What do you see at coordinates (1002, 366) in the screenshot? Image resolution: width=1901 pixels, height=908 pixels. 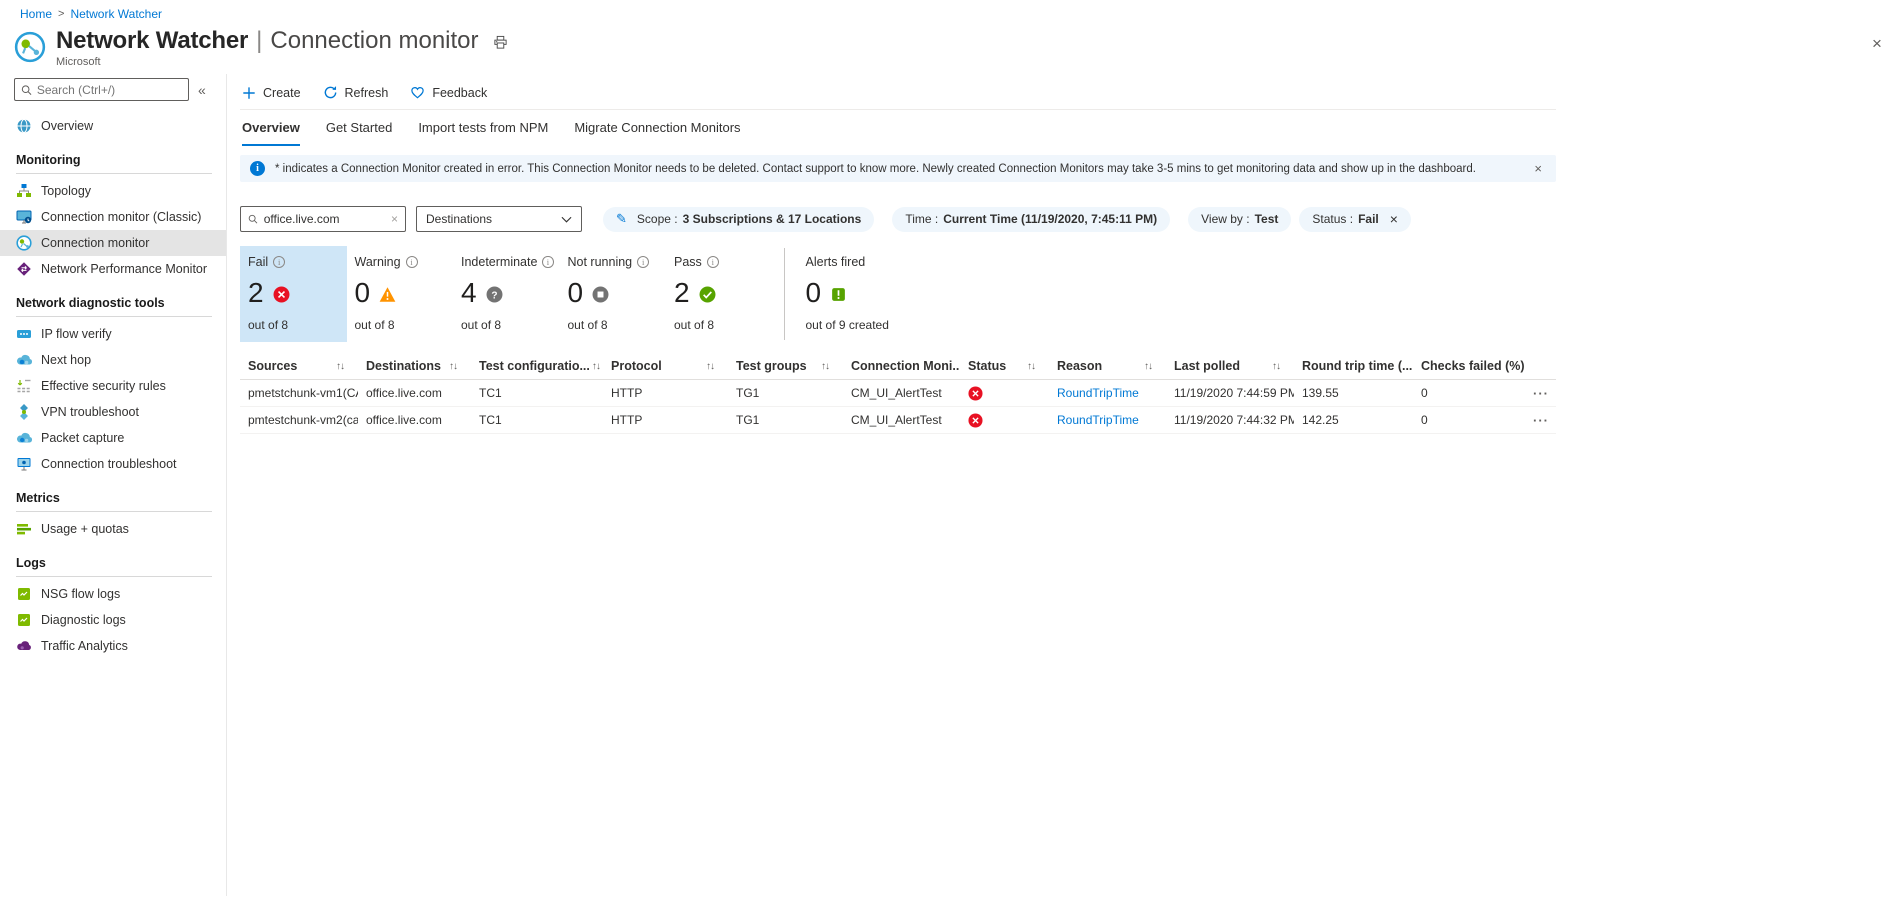 I see `column-header-status: Status ↑↓` at bounding box center [1002, 366].